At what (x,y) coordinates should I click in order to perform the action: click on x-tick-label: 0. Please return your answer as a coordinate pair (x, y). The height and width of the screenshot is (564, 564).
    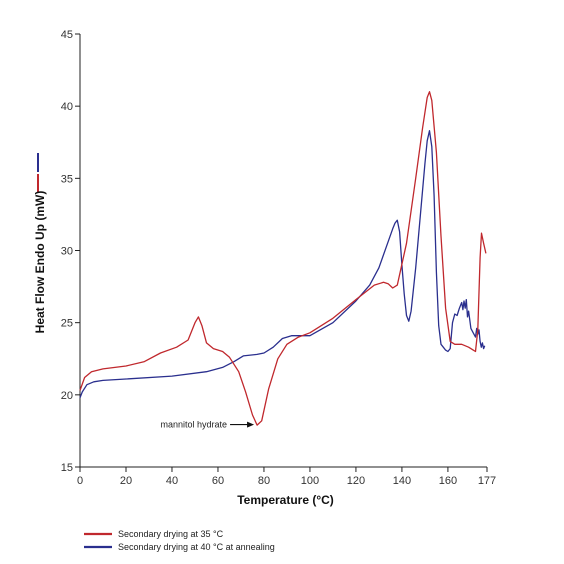
    Looking at the image, I should click on (80, 481).